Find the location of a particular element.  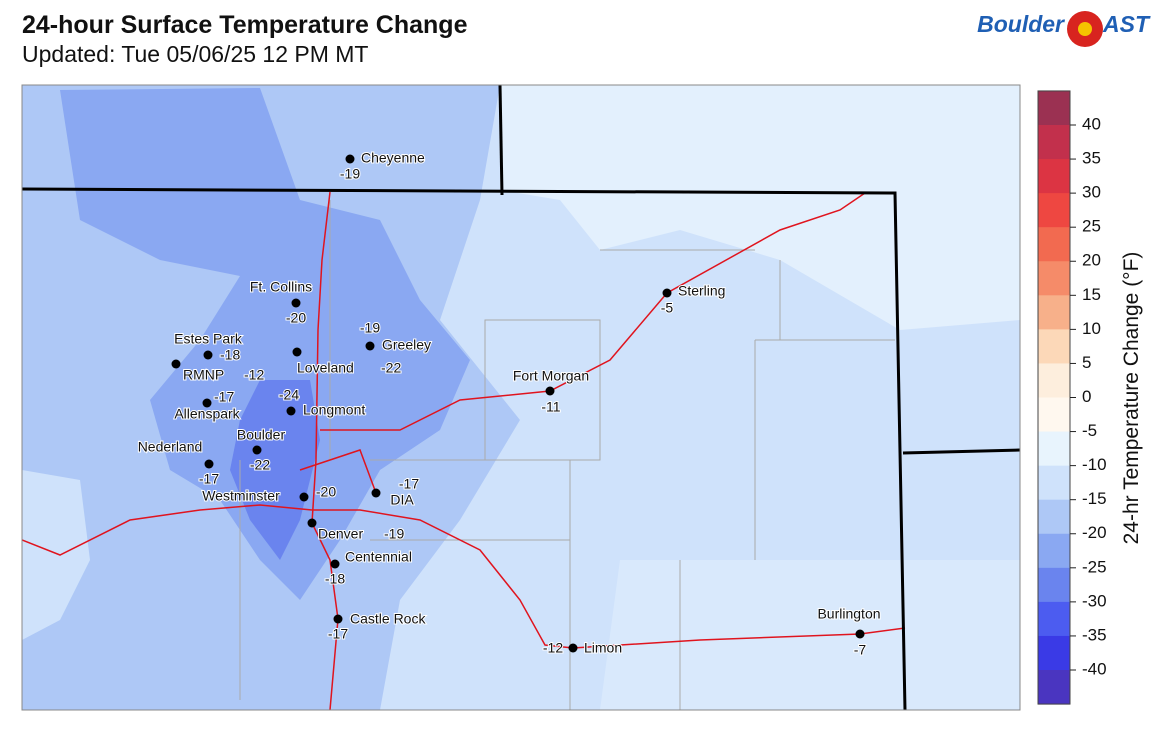

cold-region is located at coordinates (180, 184).